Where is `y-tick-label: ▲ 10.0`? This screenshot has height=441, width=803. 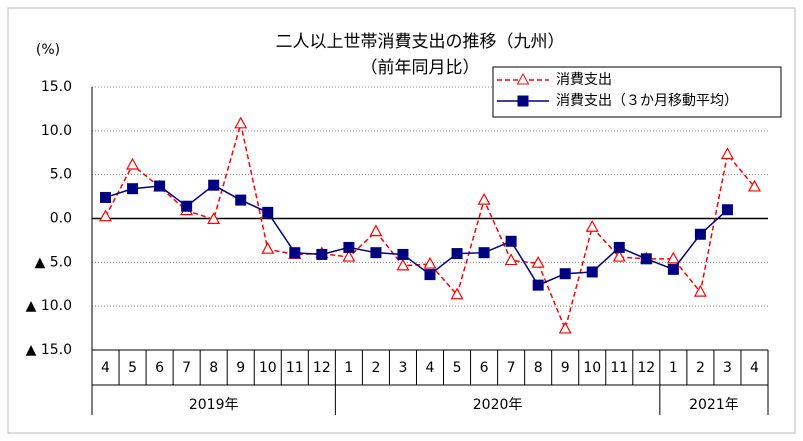
y-tick-label: ▲ 10.0 is located at coordinates (49, 306).